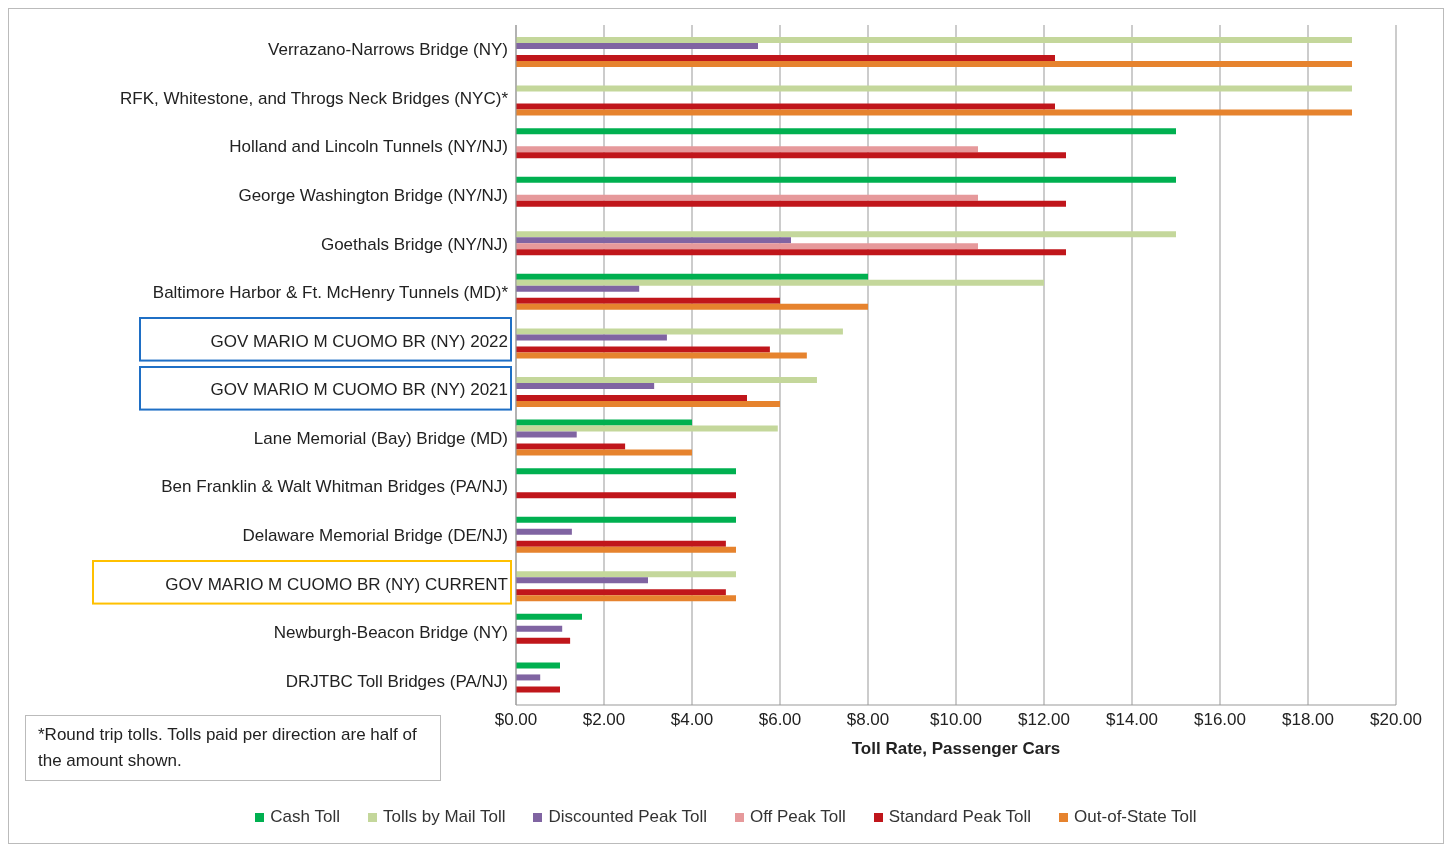 The height and width of the screenshot is (852, 1452). I want to click on legend-label: Out-of-State Toll, so click(1135, 817).